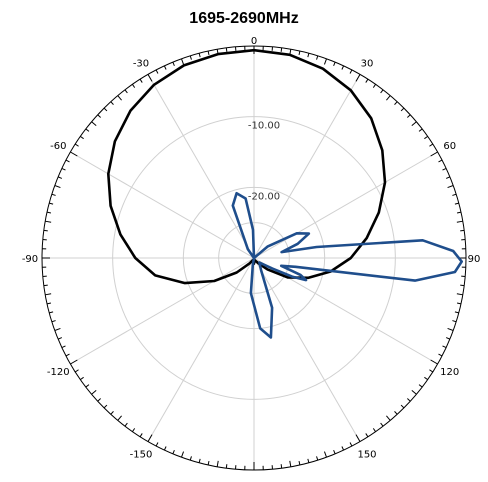 The image size is (488, 482). What do you see at coordinates (366, 455) in the screenshot?
I see `angle-tick-label: 150` at bounding box center [366, 455].